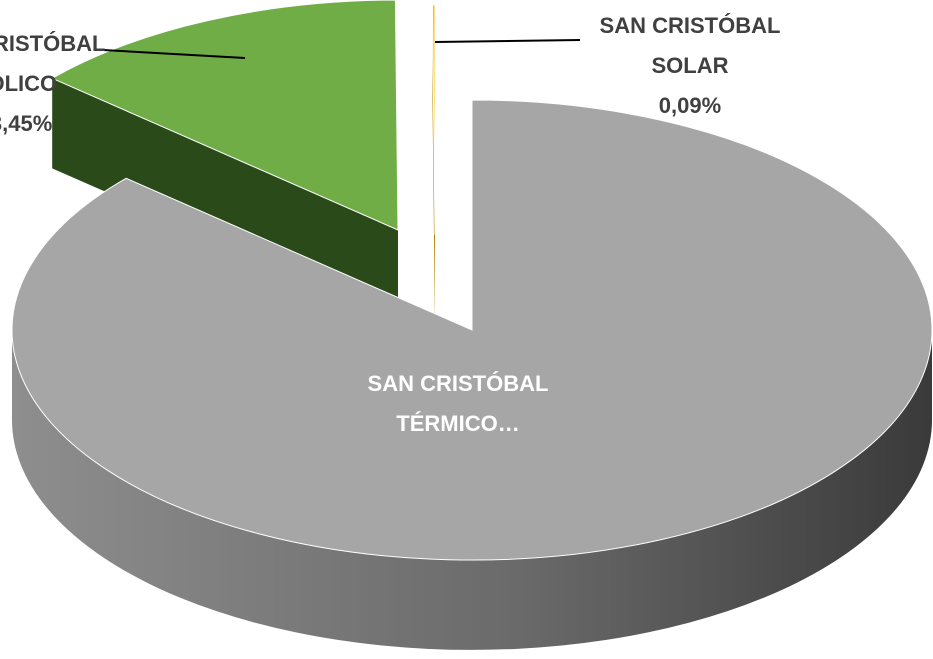  I want to click on data-label: 13,45%, so click(26, 123).